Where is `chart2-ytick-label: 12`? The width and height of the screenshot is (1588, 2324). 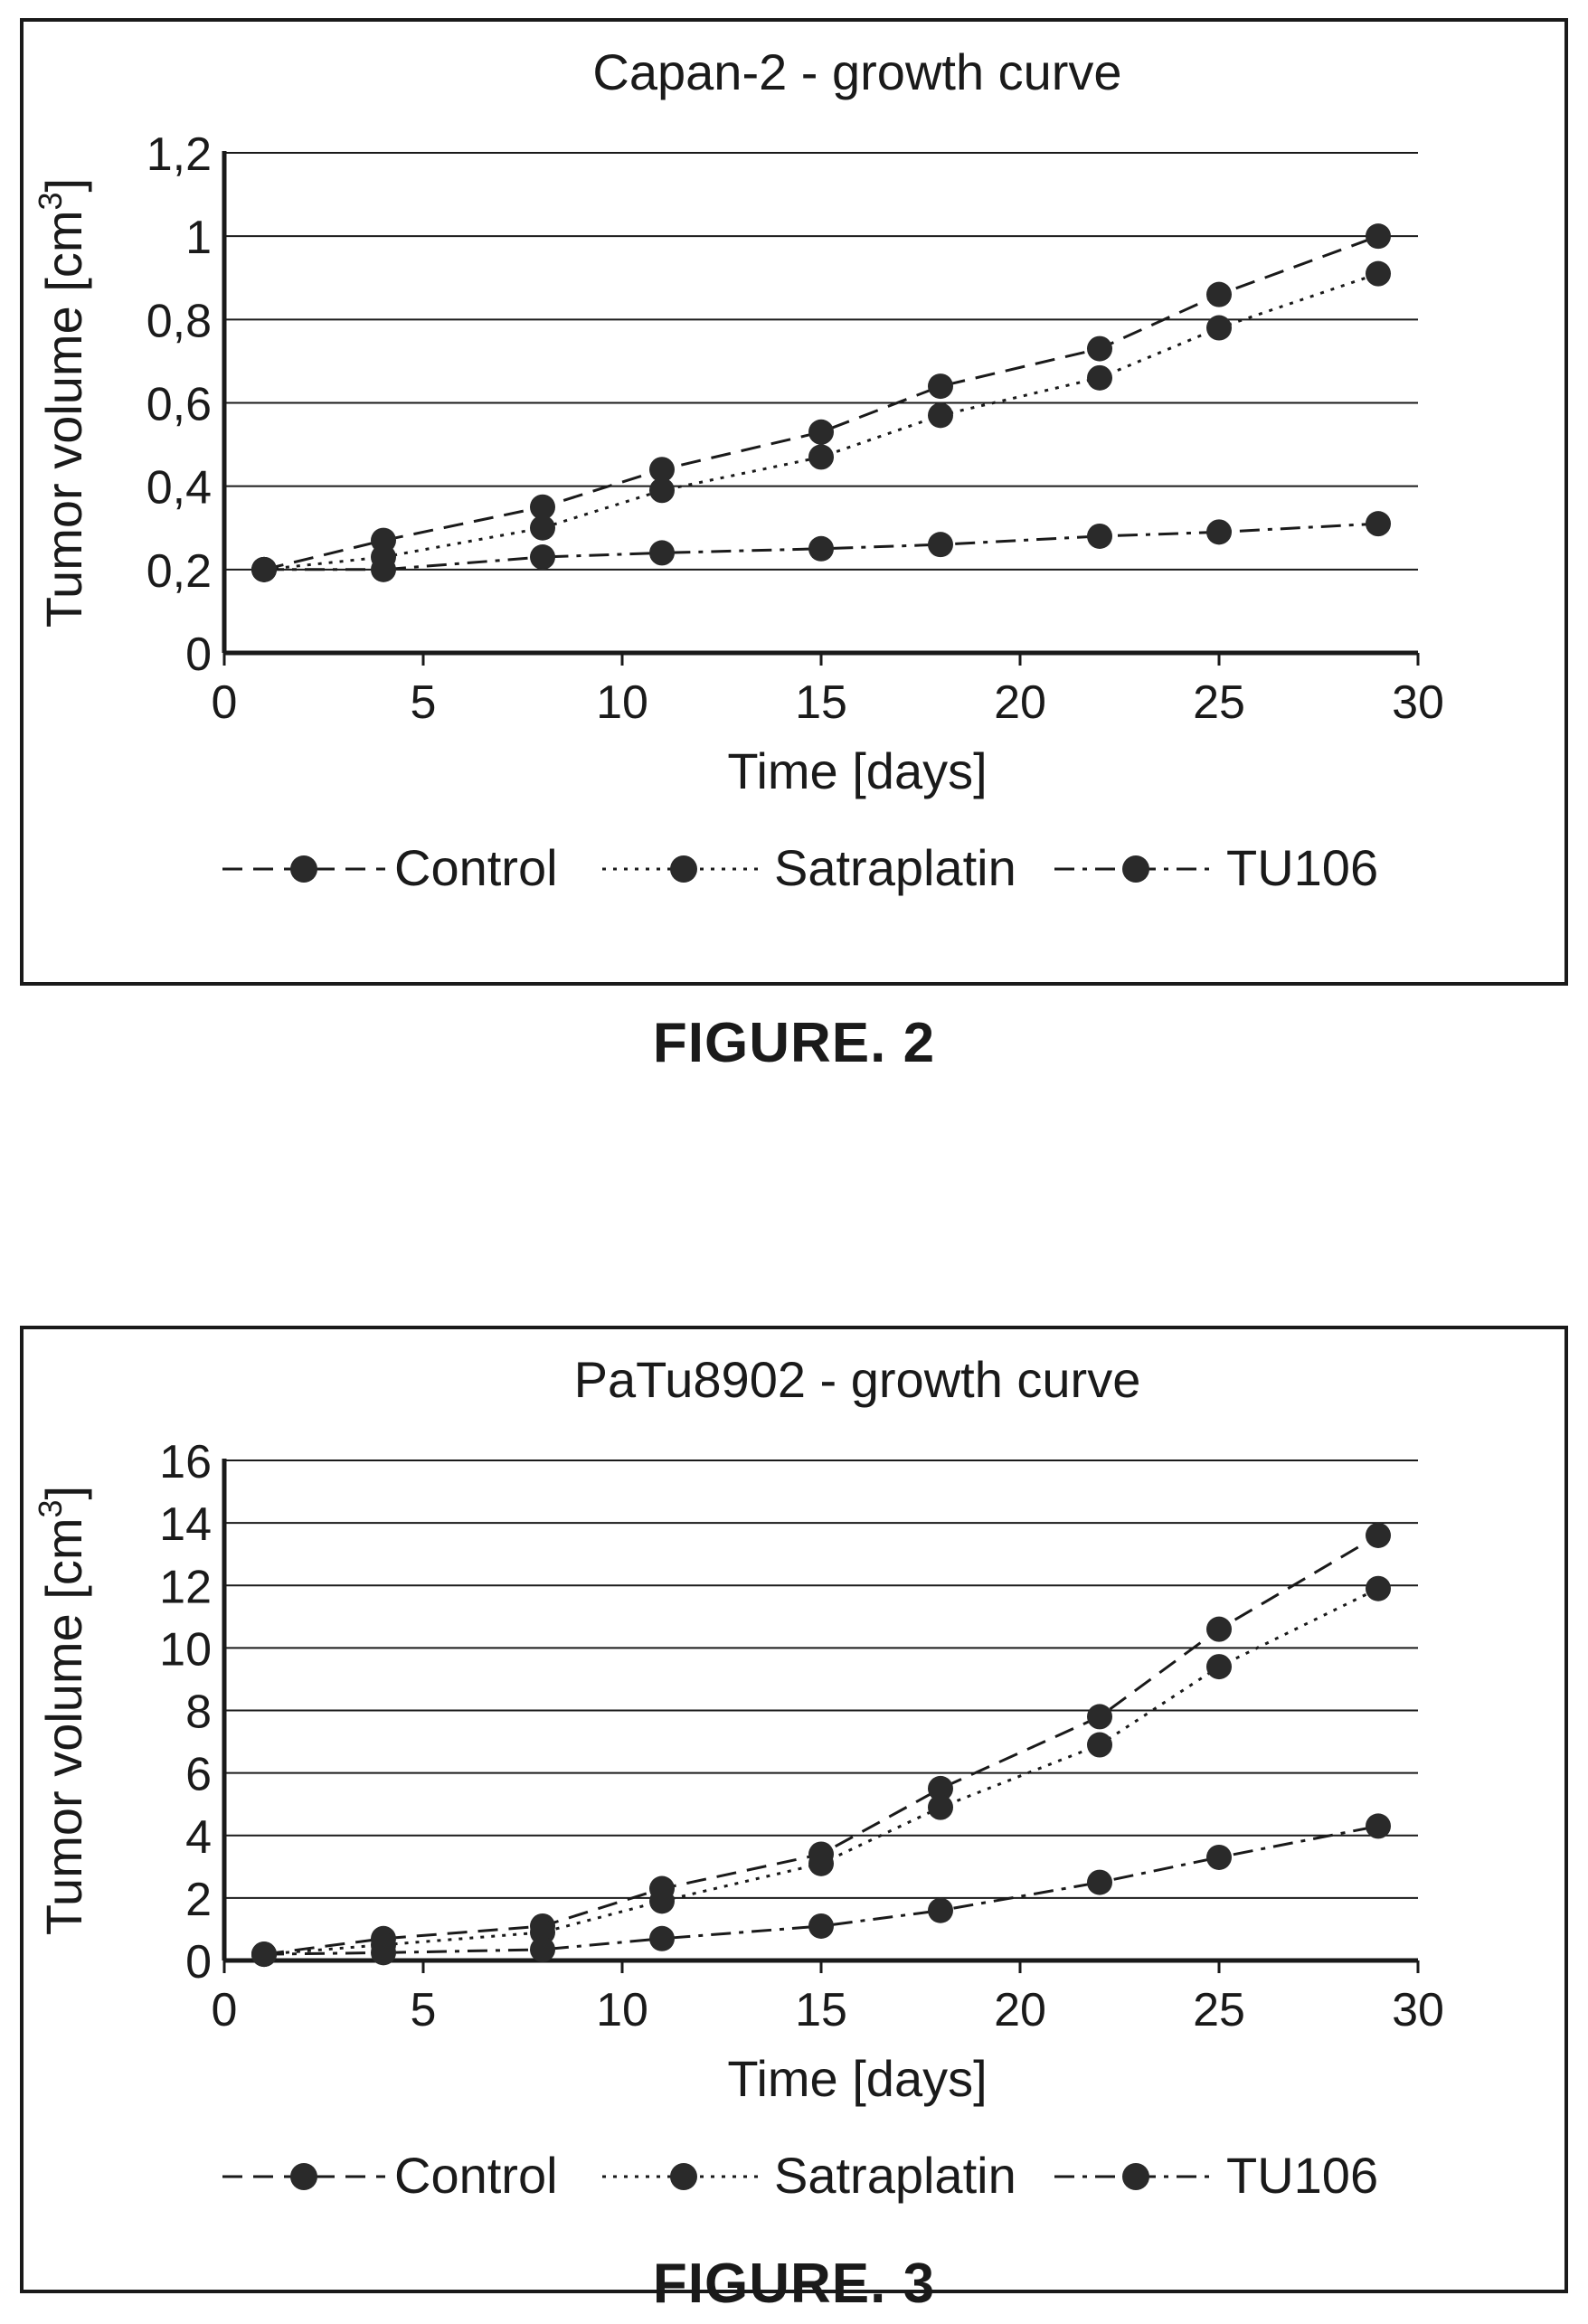 chart2-ytick-label: 12 is located at coordinates (185, 1587).